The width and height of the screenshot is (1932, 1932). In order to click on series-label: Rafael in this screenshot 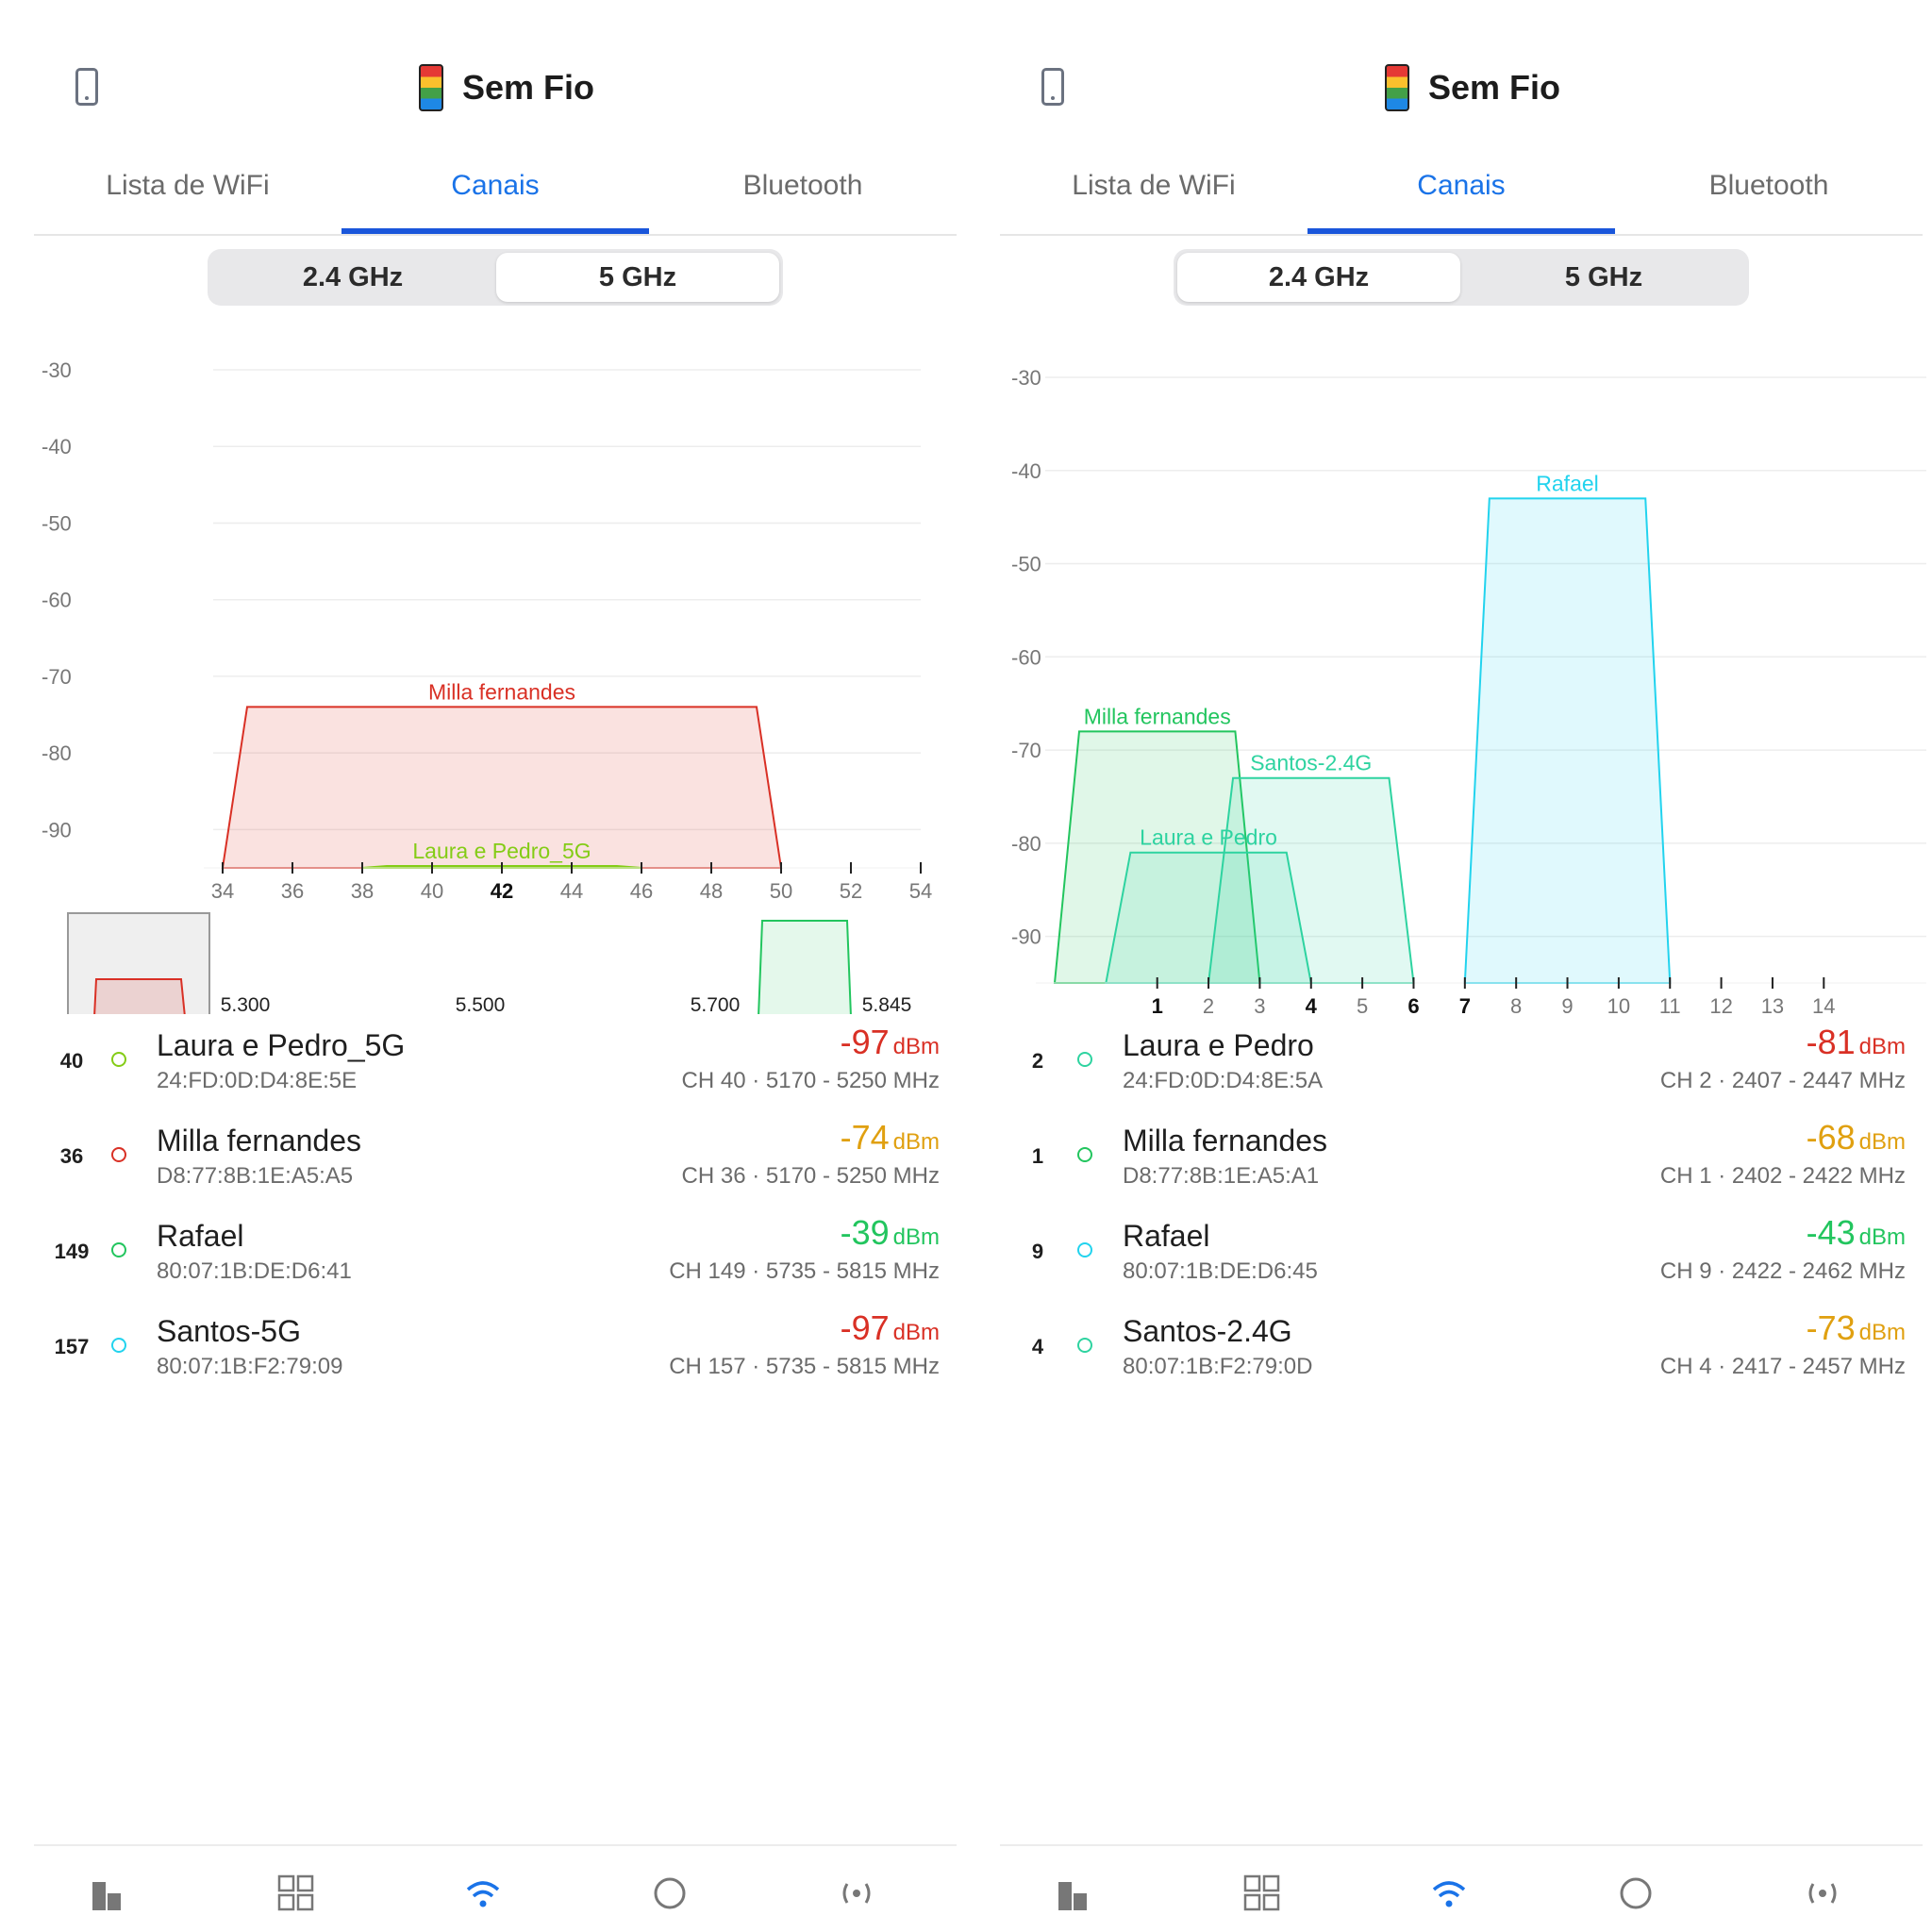, I will do `click(1567, 483)`.